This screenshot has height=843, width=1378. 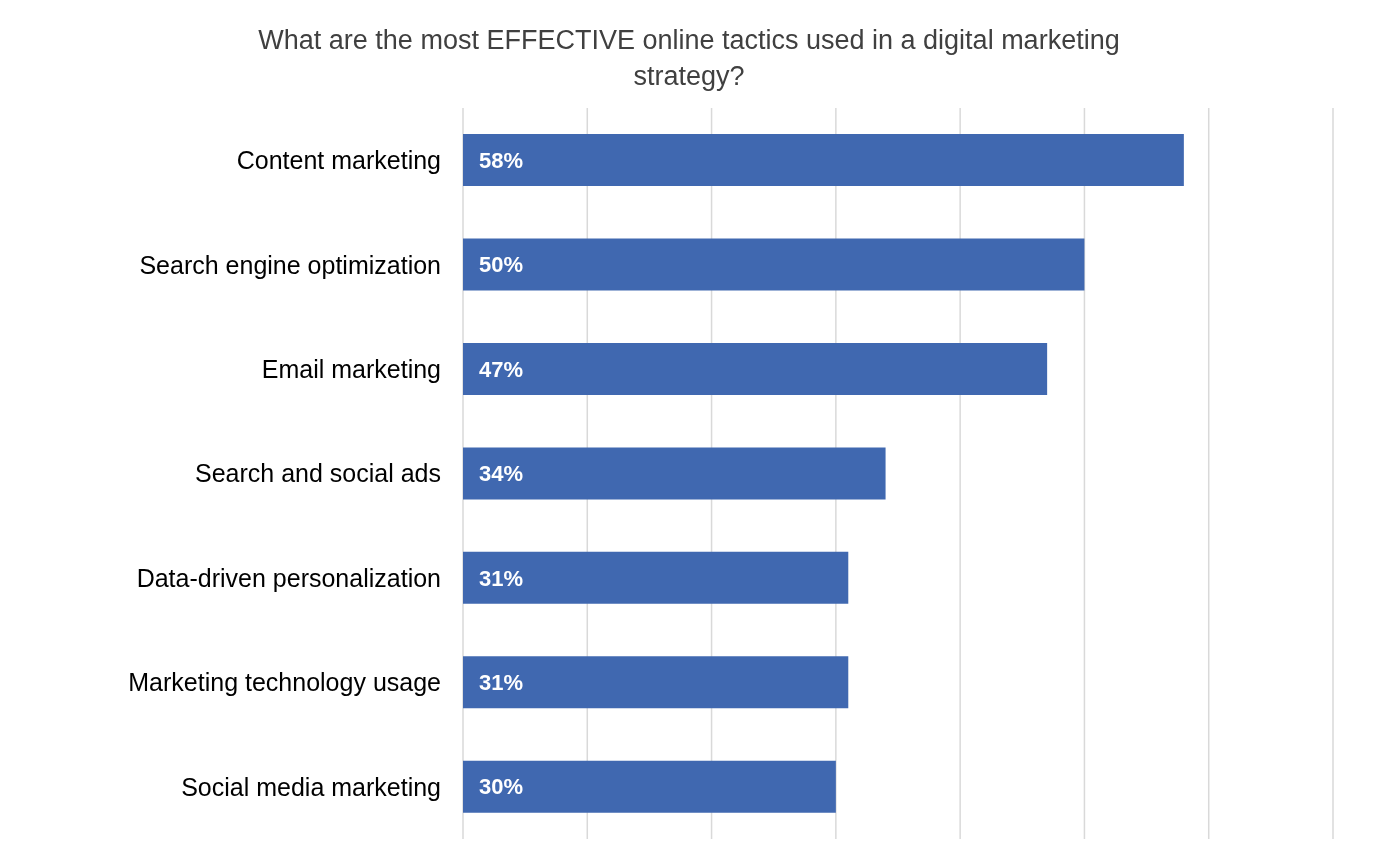 I want to click on y-tick-label: Content marketing, so click(x=338, y=160).